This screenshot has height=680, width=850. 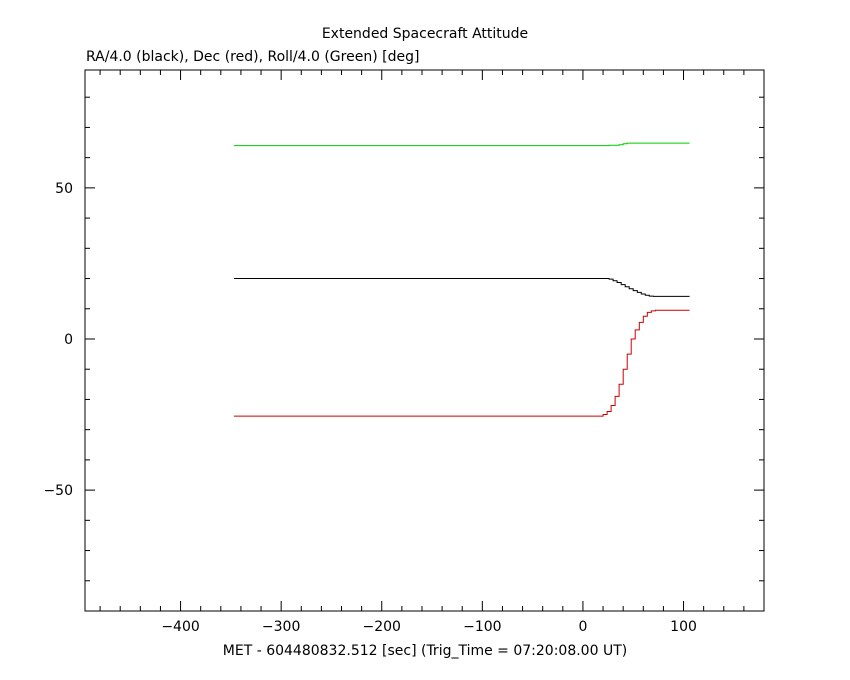 I want to click on y-tick-label: 0, so click(x=68, y=340).